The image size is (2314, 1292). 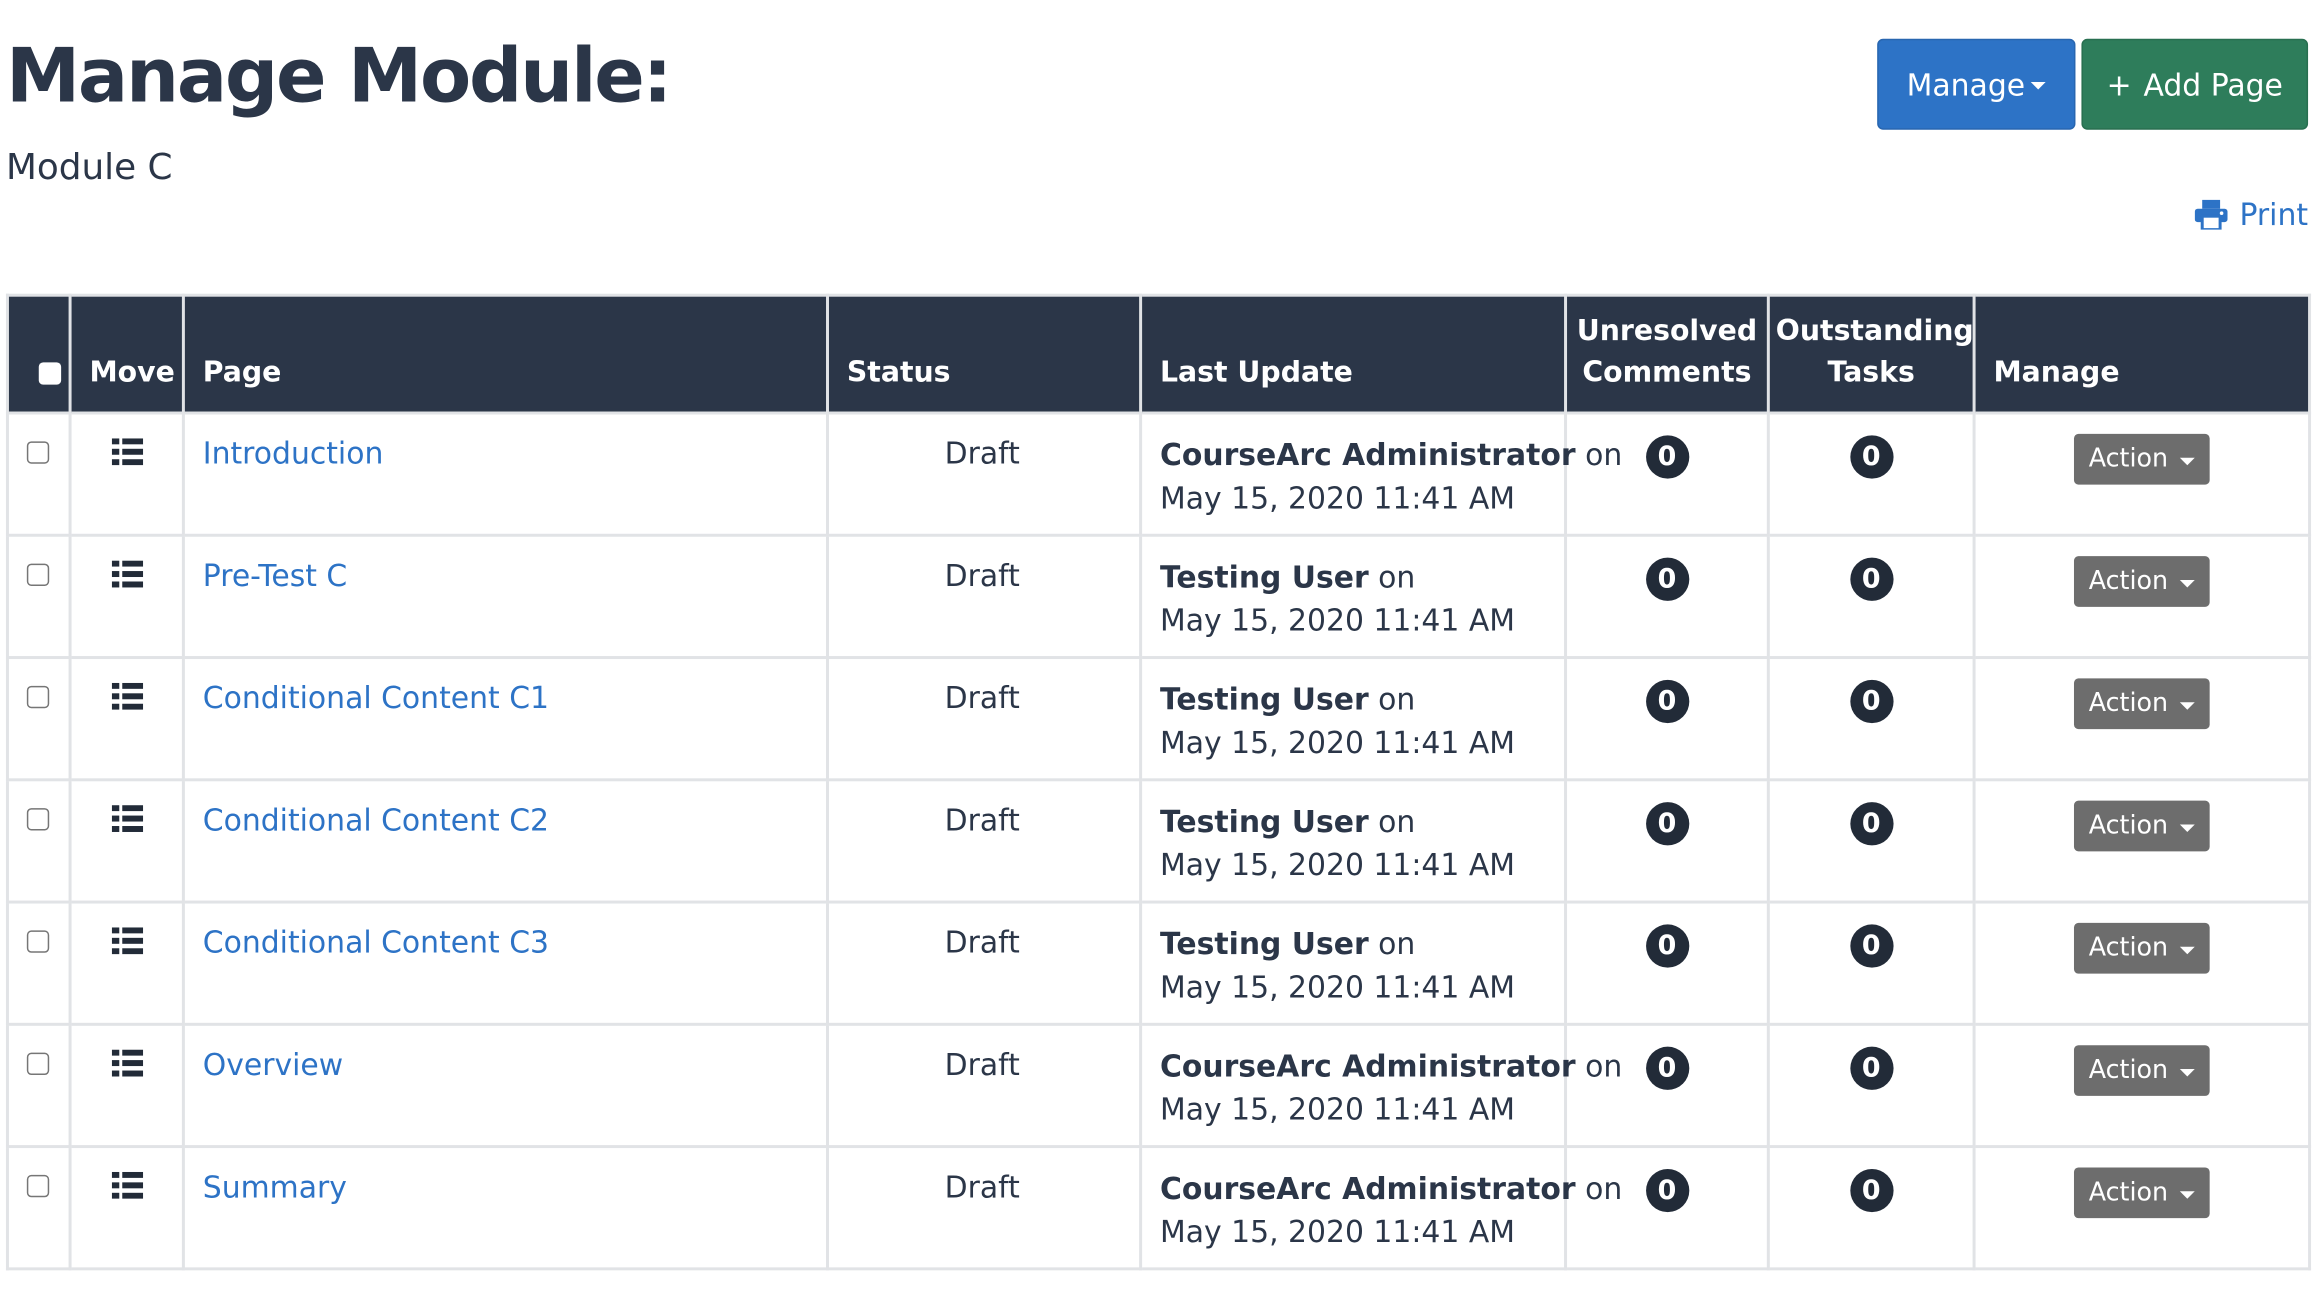 What do you see at coordinates (375, 697) in the screenshot?
I see `page-link: Conditional Content C1` at bounding box center [375, 697].